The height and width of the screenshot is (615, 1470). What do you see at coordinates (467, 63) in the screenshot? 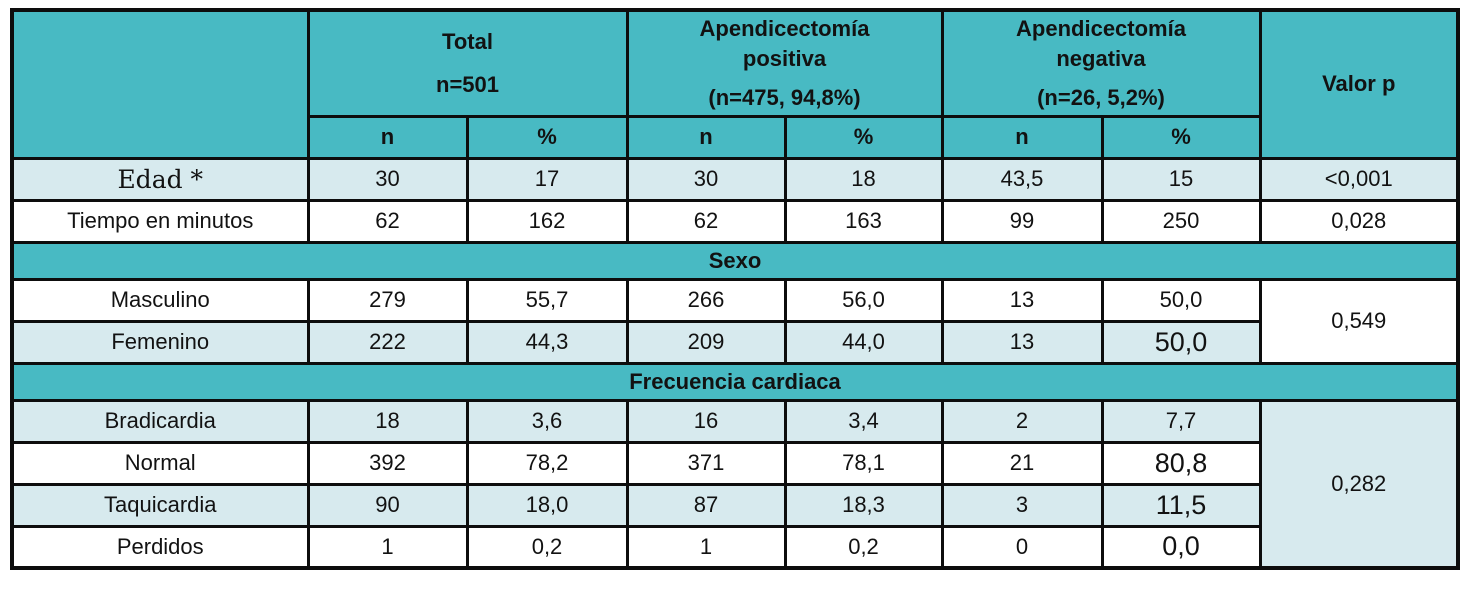
I see `column-group-total: Total n=501` at bounding box center [467, 63].